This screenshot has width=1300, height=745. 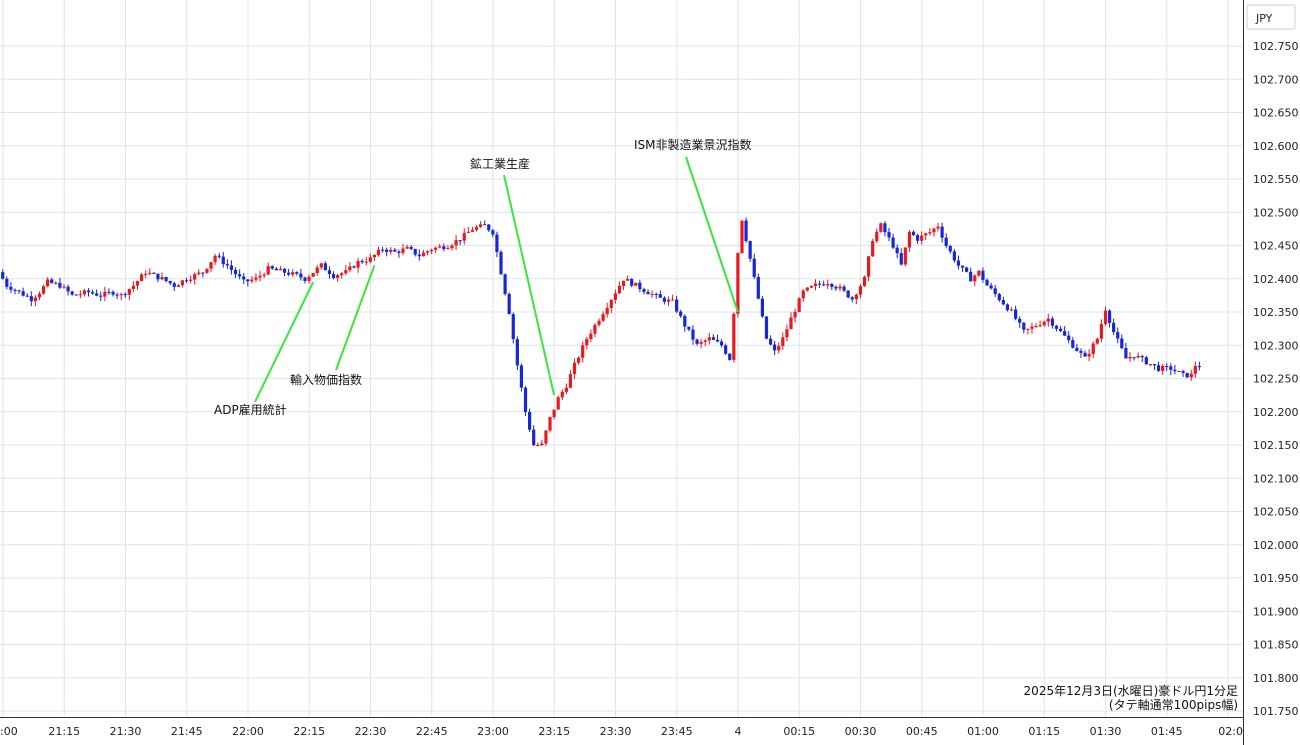 What do you see at coordinates (1276, 645) in the screenshot?
I see `y-tick-label: 101.850` at bounding box center [1276, 645].